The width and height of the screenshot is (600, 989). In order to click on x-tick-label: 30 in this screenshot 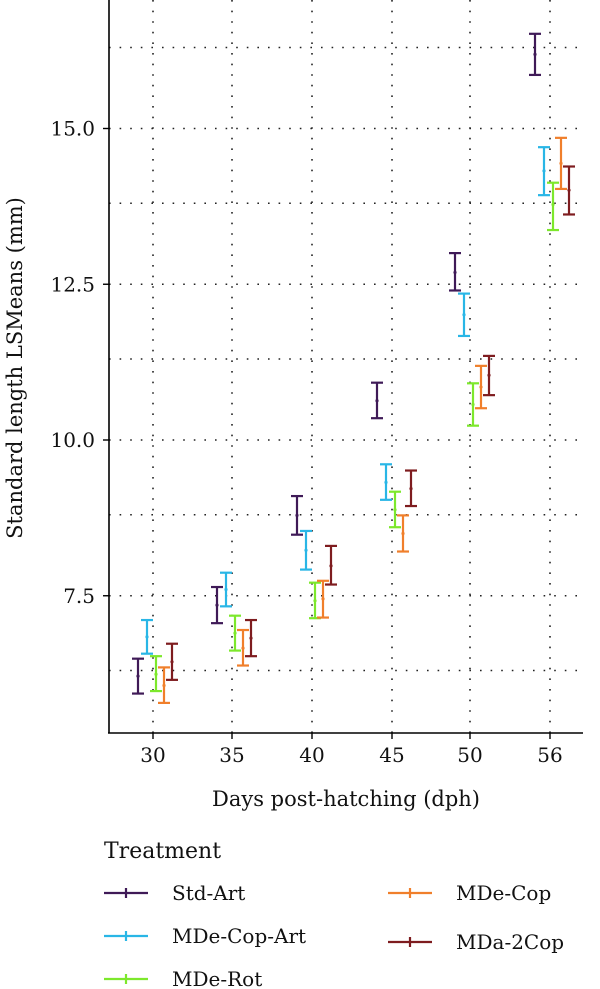, I will do `click(152, 755)`.